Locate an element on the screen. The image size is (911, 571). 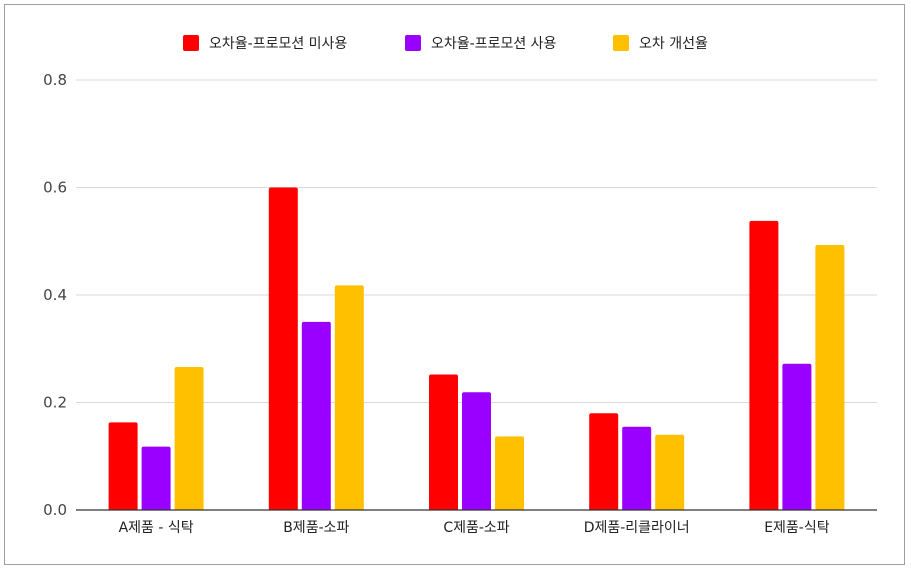
legend-label: 오차 개선율 is located at coordinates (673, 44).